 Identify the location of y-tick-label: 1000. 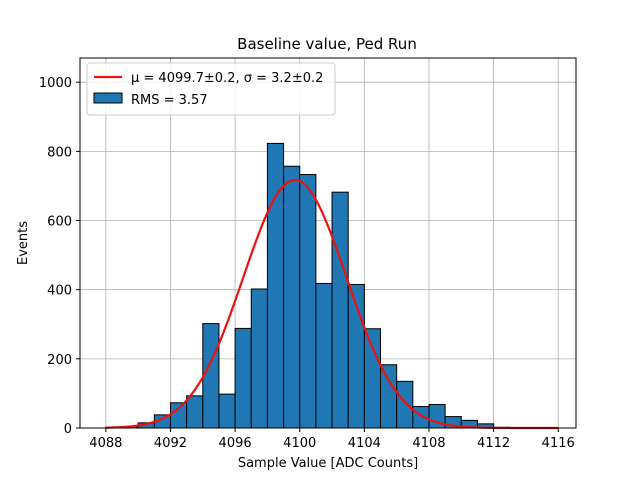
(55, 83).